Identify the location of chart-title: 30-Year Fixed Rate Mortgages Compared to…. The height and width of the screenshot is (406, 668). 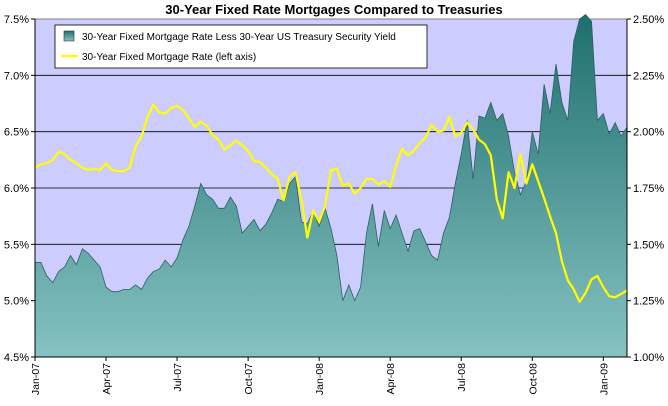
(333, 9).